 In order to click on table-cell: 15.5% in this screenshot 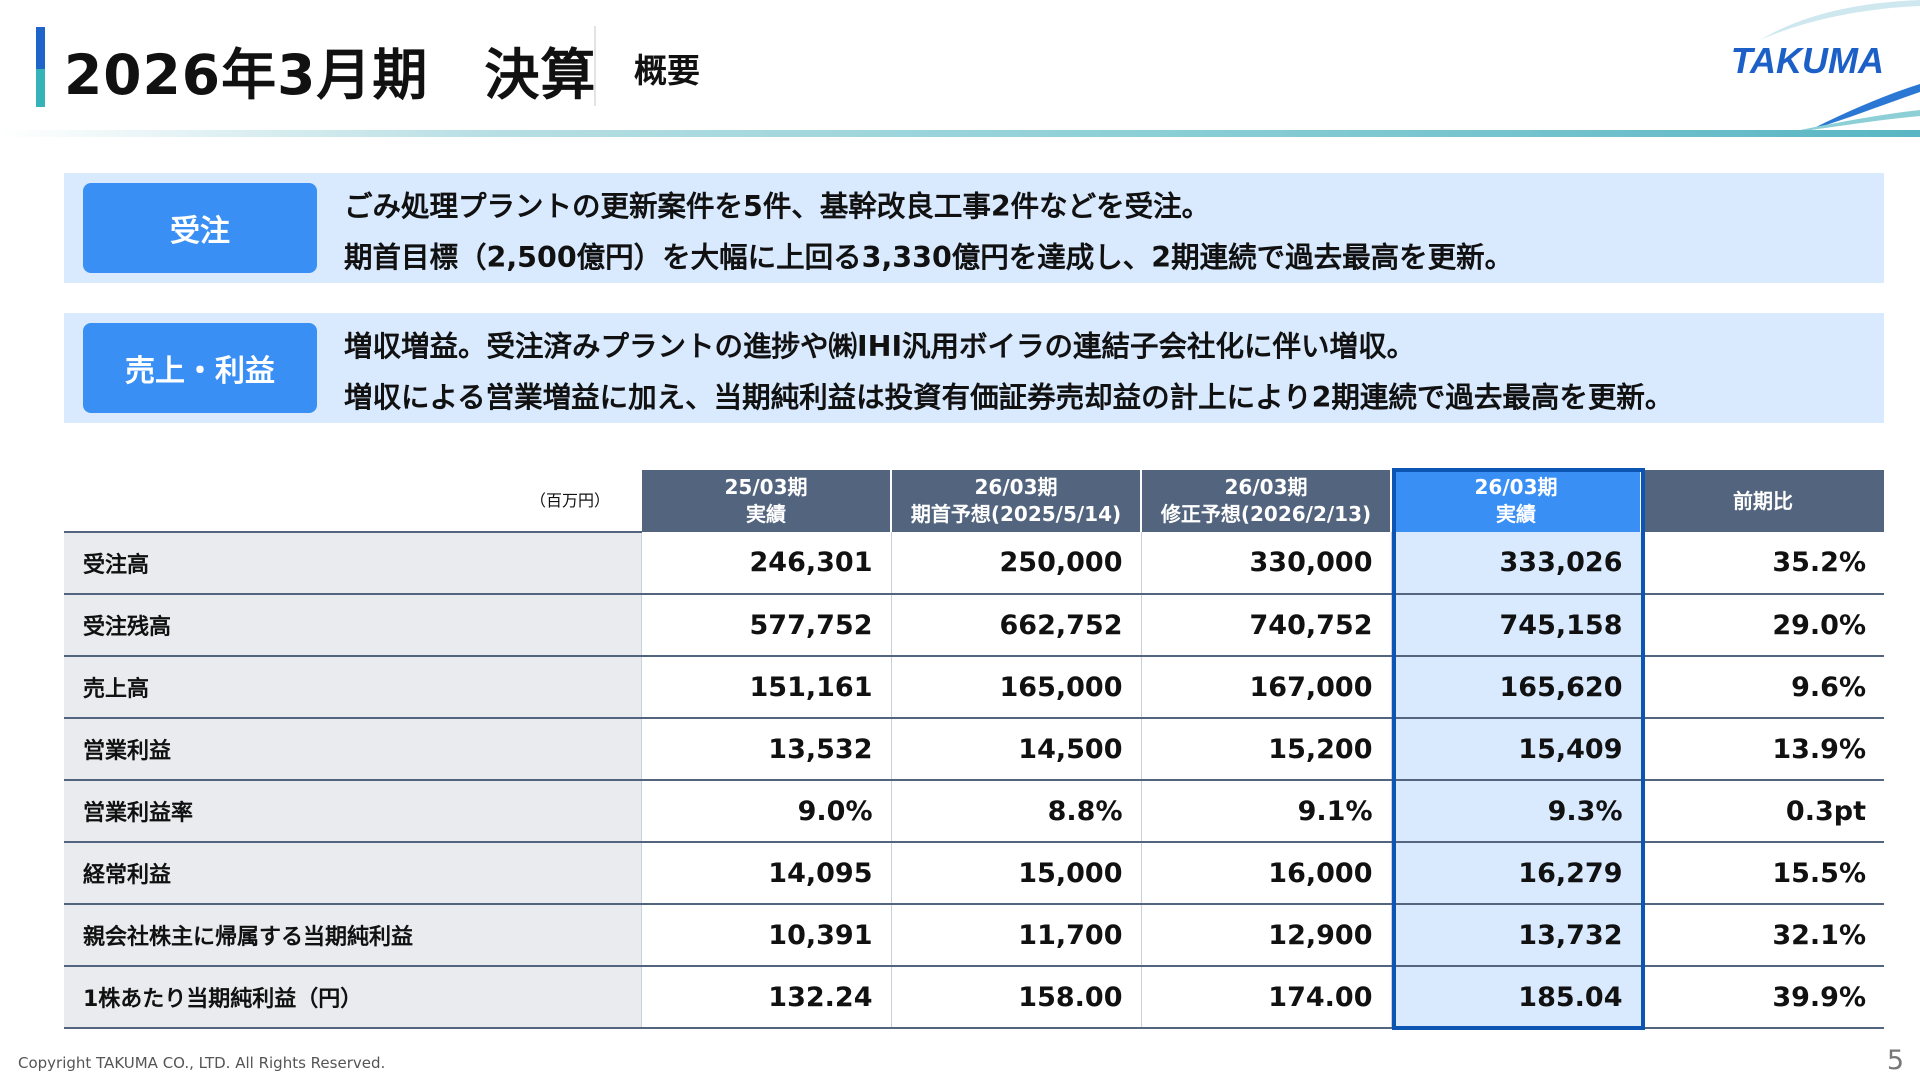, I will do `click(1762, 873)`.